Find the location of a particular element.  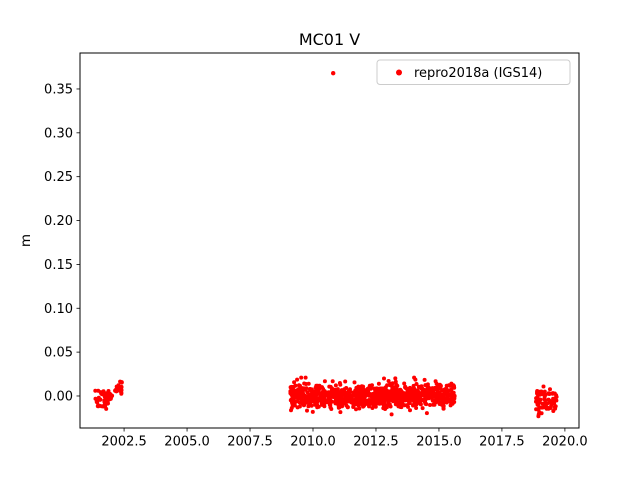

y-tick-label: 0.05 is located at coordinates (58, 353).